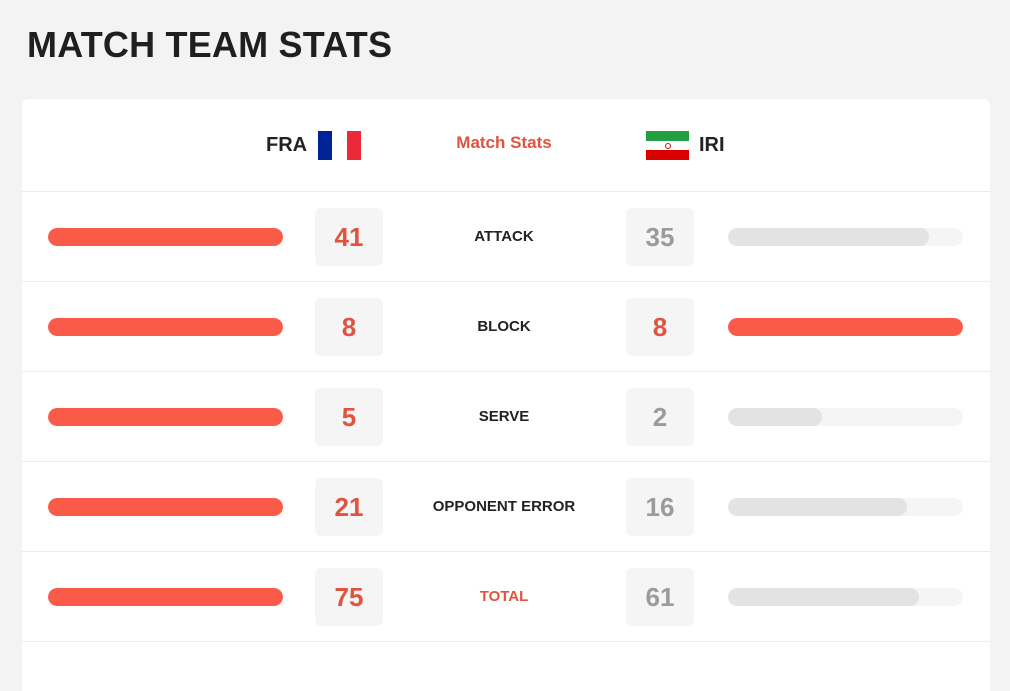 The width and height of the screenshot is (1010, 691). I want to click on stat-row-attack: 41 ATTACK 35, so click(506, 237).